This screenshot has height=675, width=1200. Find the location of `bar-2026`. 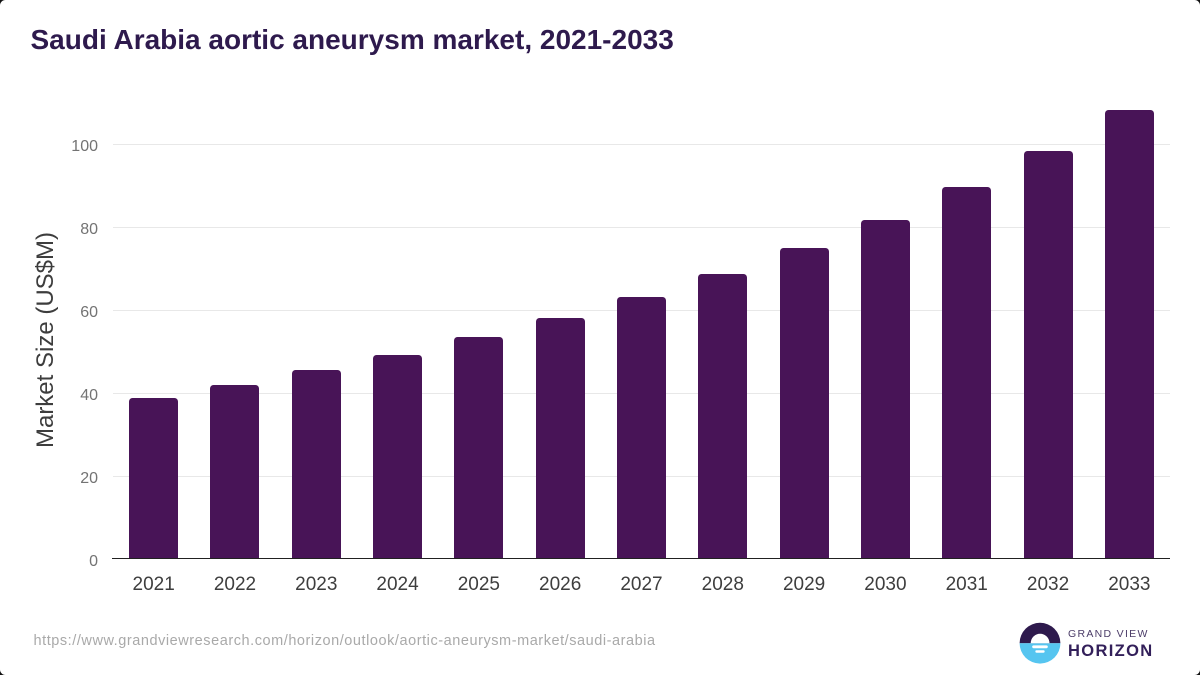

bar-2026 is located at coordinates (560, 438).